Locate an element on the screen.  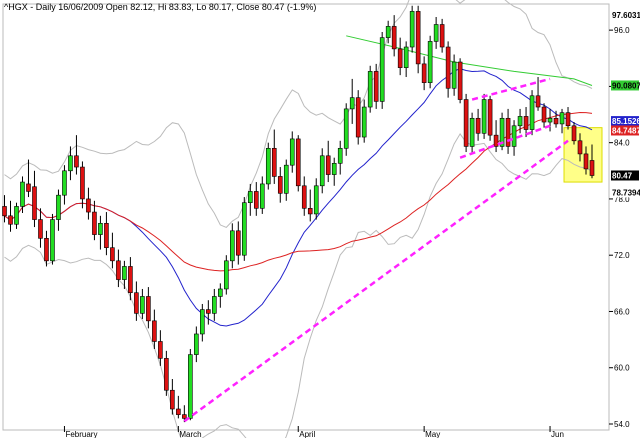
price-tag-label: 90.0807 is located at coordinates (626, 85).